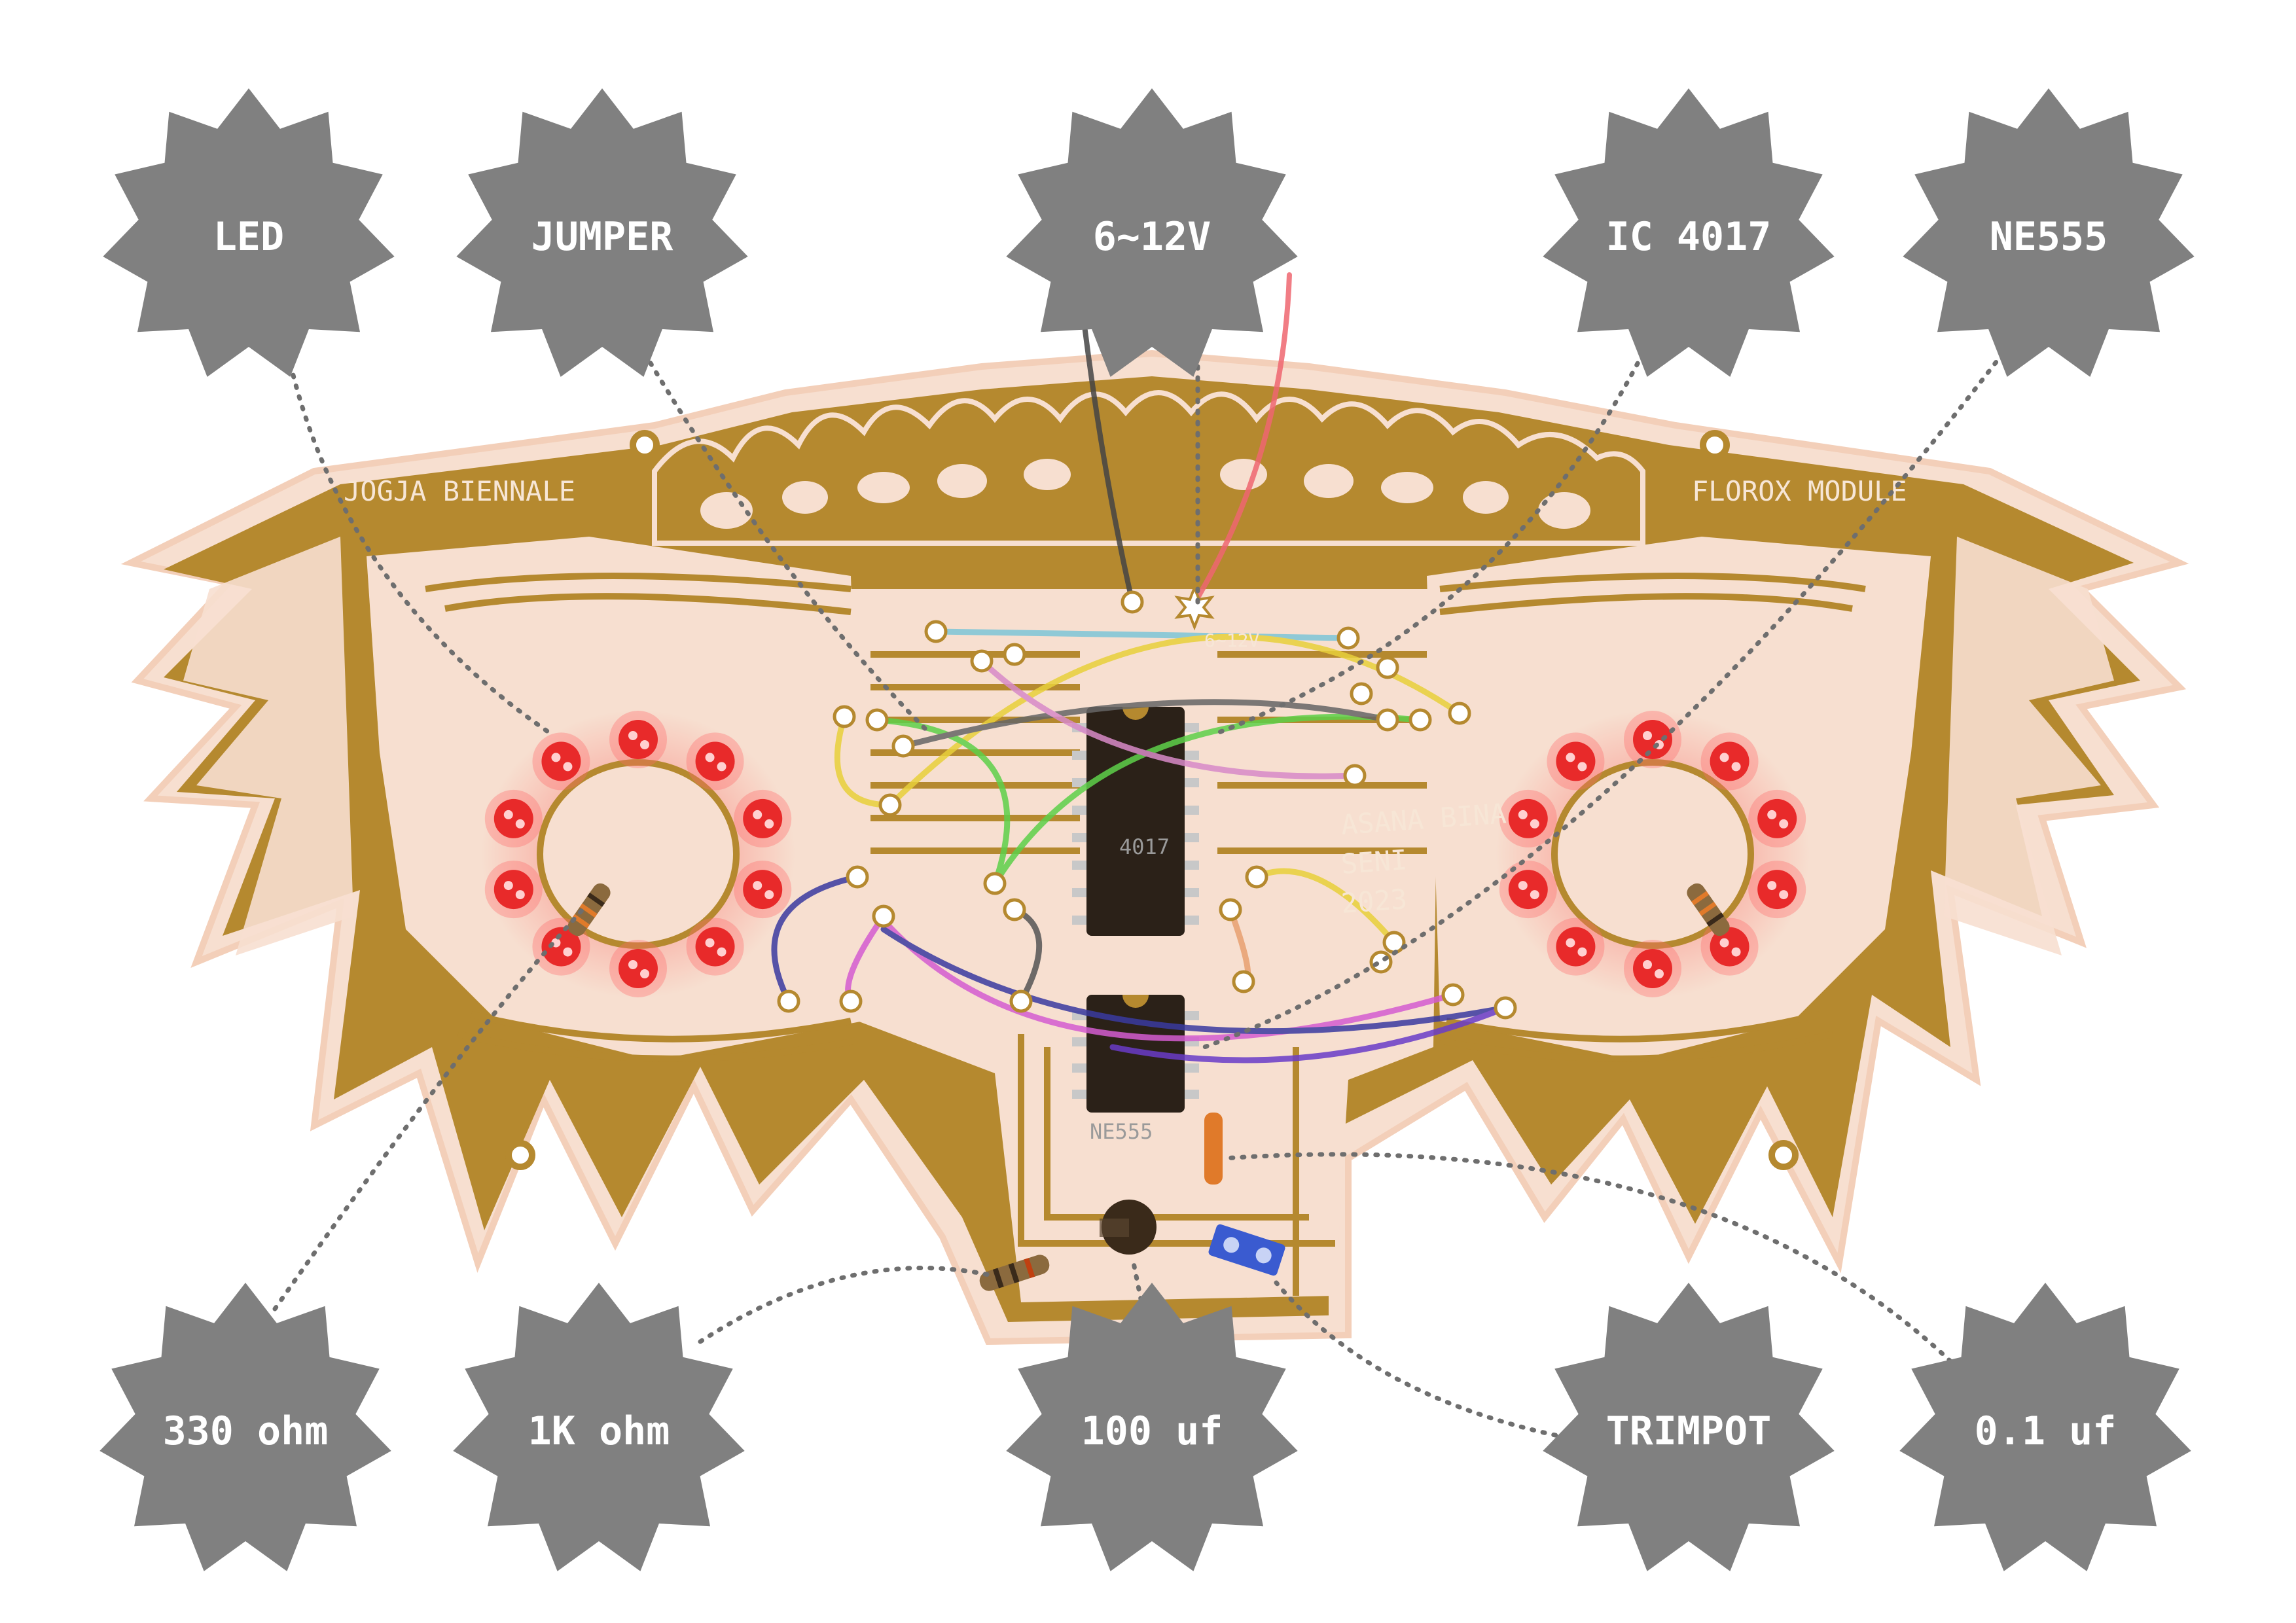  Describe the element at coordinates (1231, 640) in the screenshot. I see `board-power-marking: 6~12V` at that location.